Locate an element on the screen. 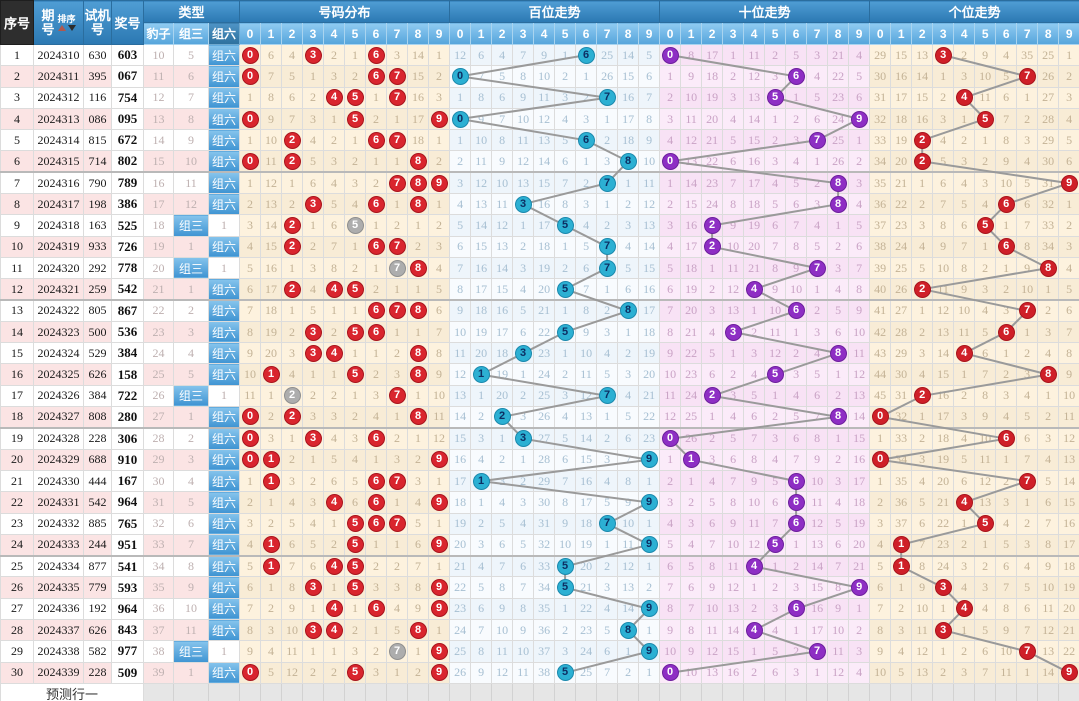 The height and width of the screenshot is (701, 1079). trend-cell: 29 is located at coordinates (1048, 140).